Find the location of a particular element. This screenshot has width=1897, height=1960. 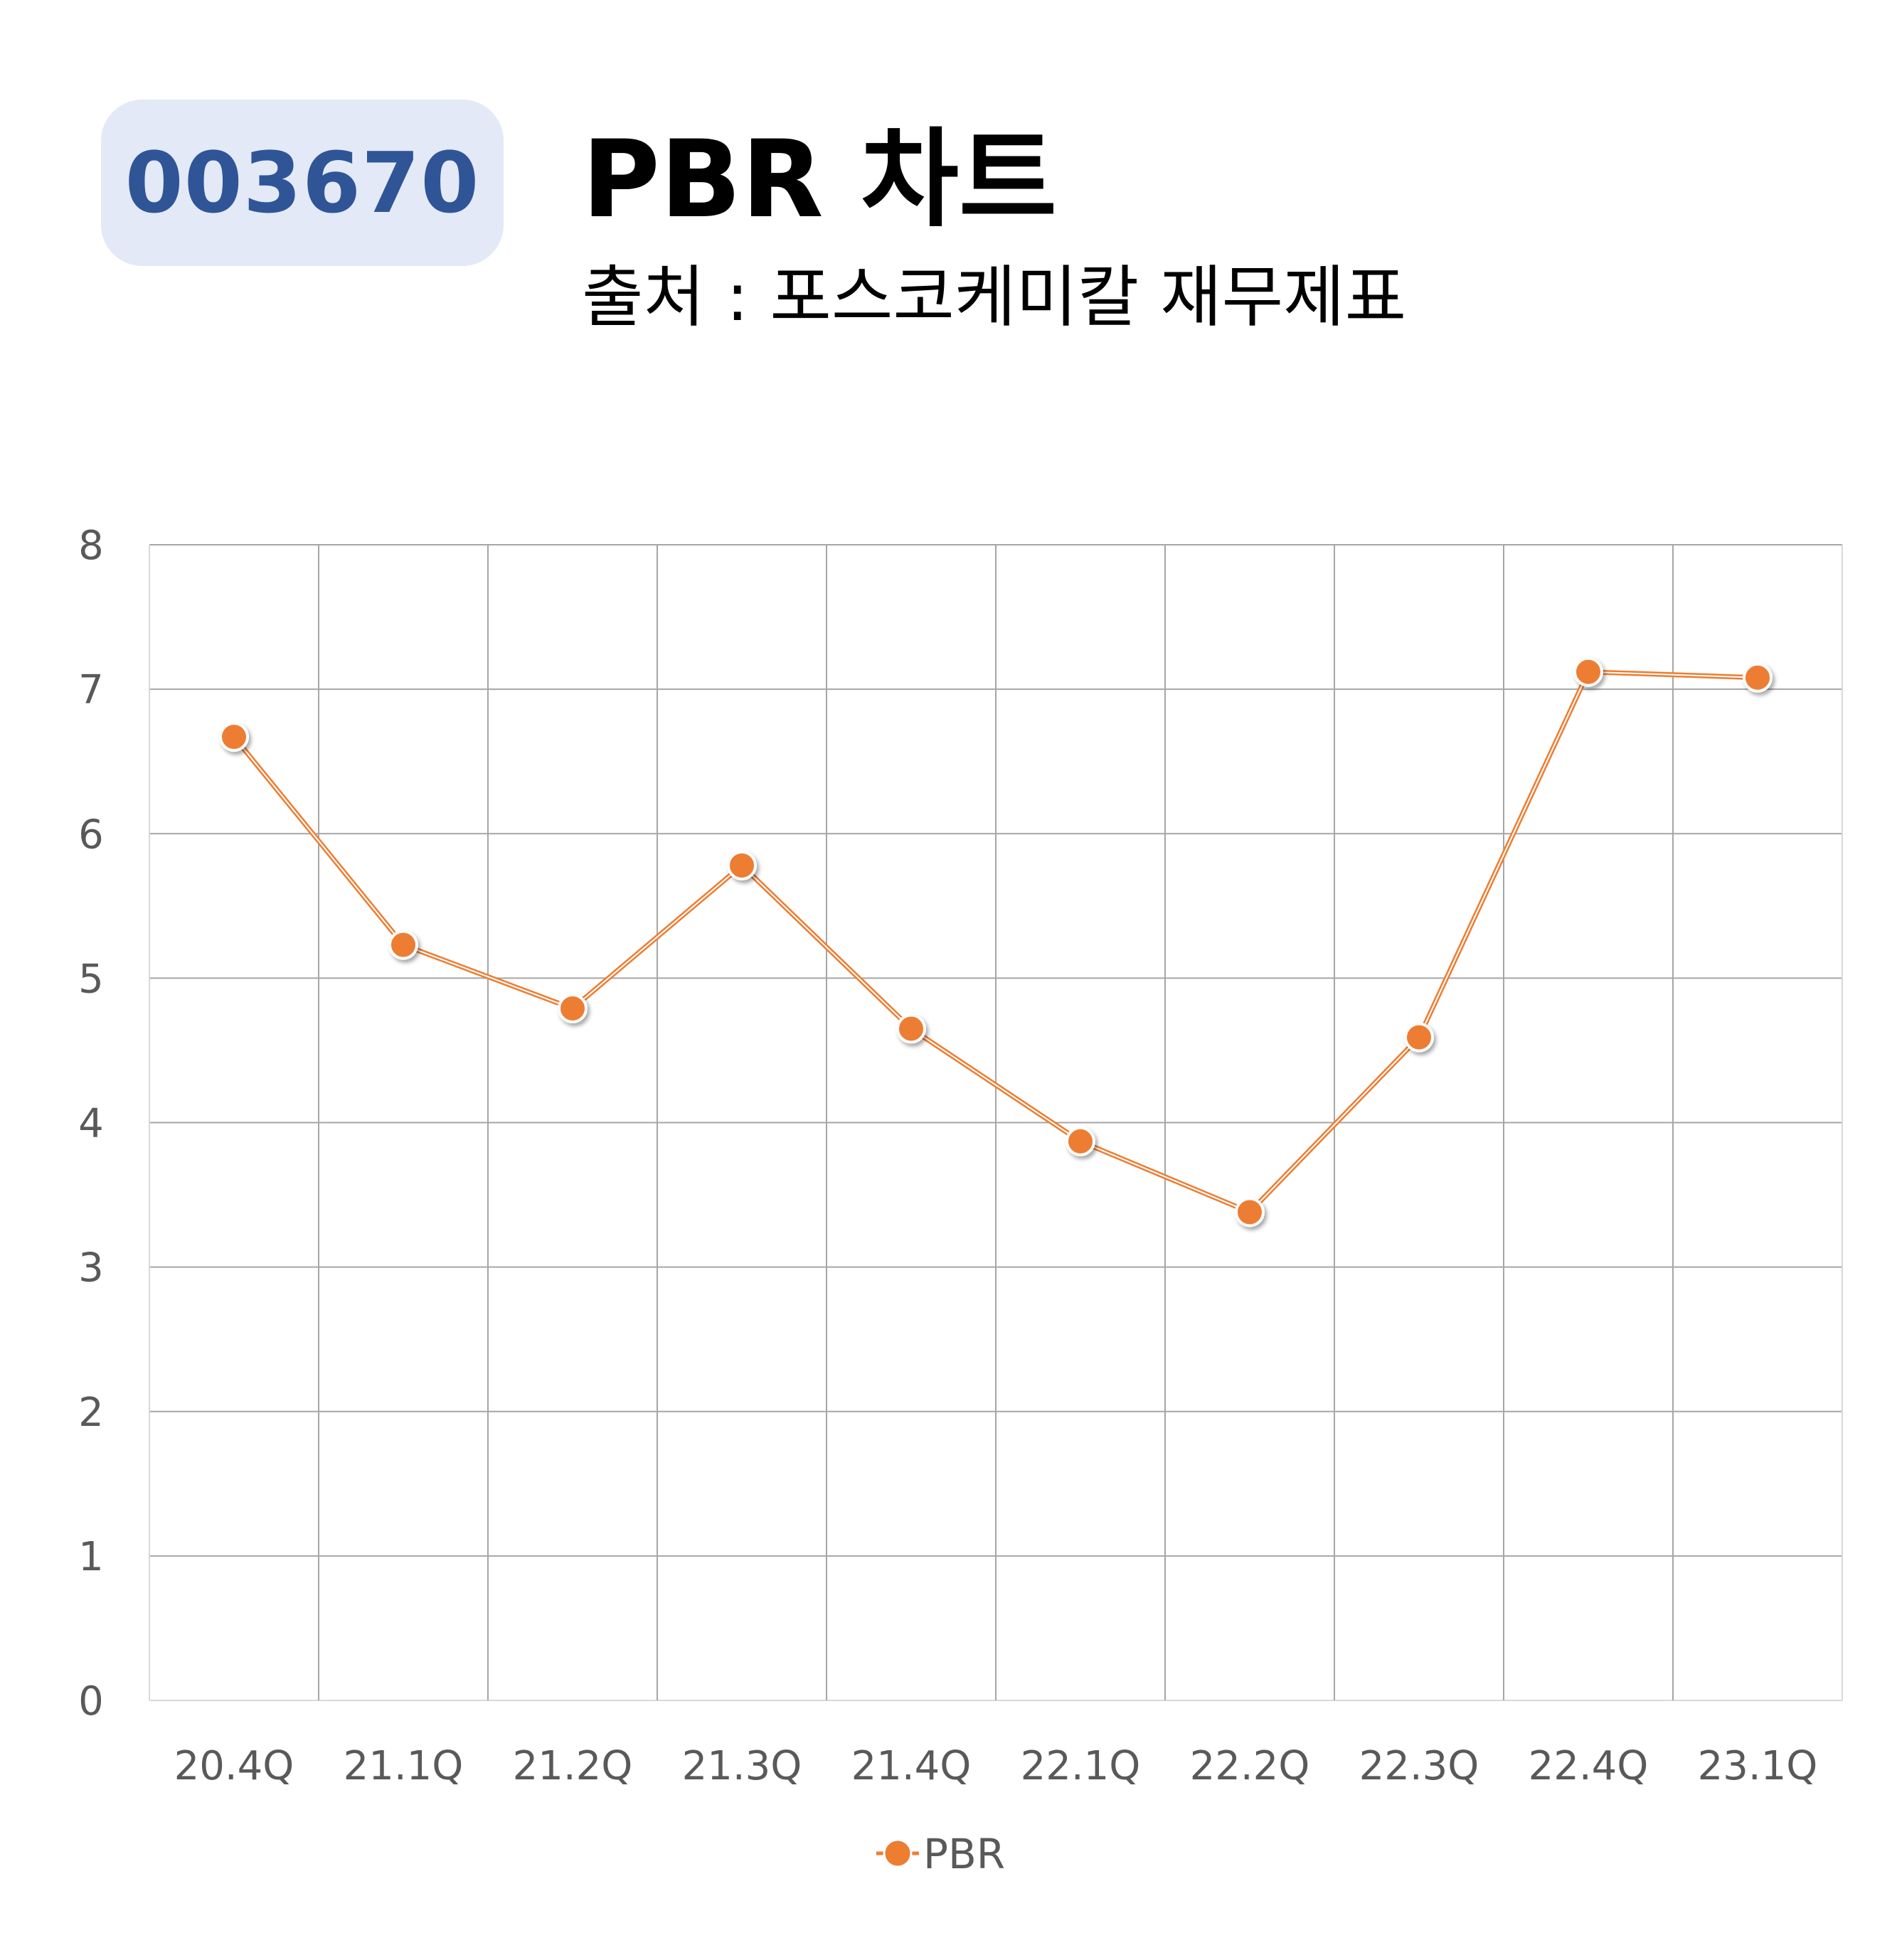

chart-legend: PBR is located at coordinates (941, 1854).